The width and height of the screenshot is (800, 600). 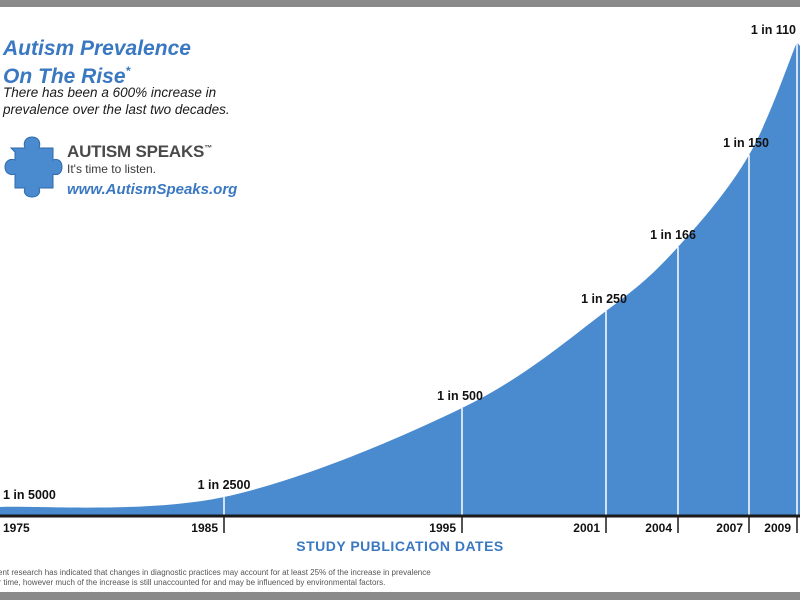 I want to click on data-label-2004: 1 in 166, so click(x=673, y=235).